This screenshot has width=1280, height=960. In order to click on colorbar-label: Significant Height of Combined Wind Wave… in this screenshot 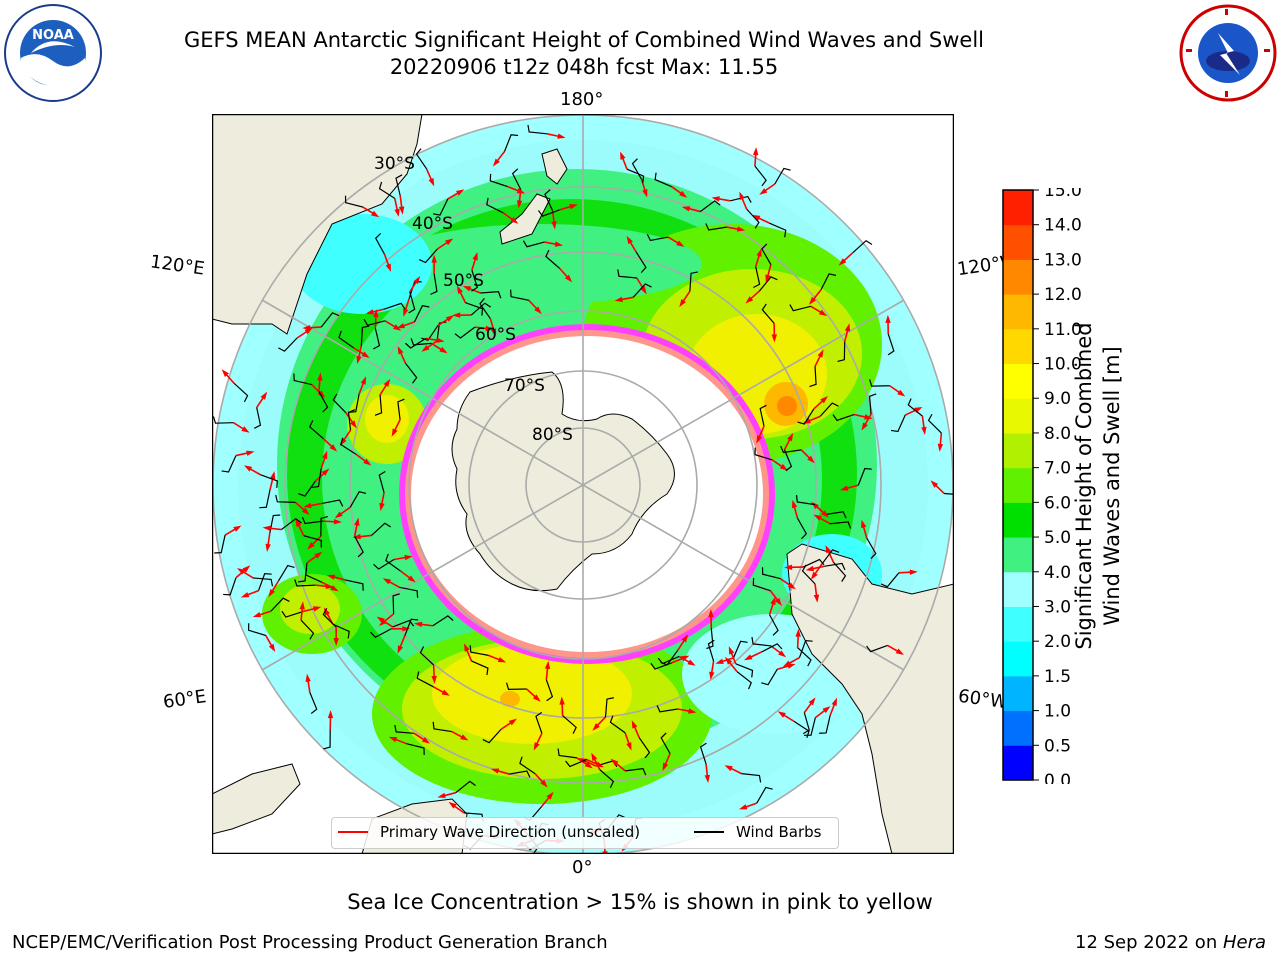, I will do `click(1098, 486)`.